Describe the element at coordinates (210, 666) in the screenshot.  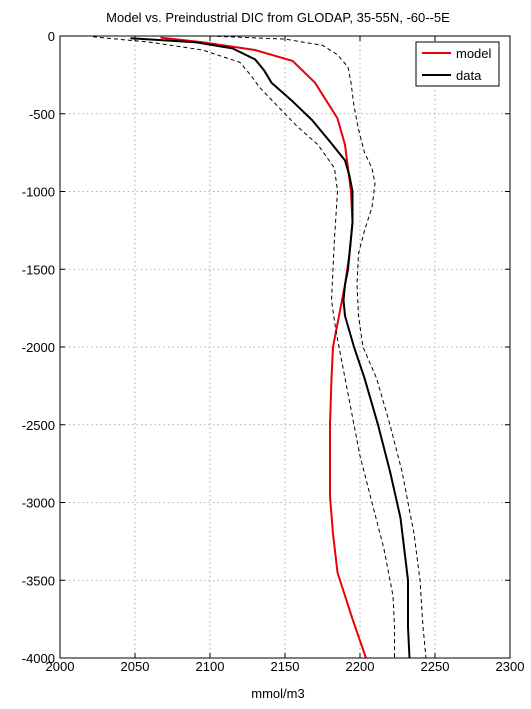
I see `x-tick-label: 2100` at that location.